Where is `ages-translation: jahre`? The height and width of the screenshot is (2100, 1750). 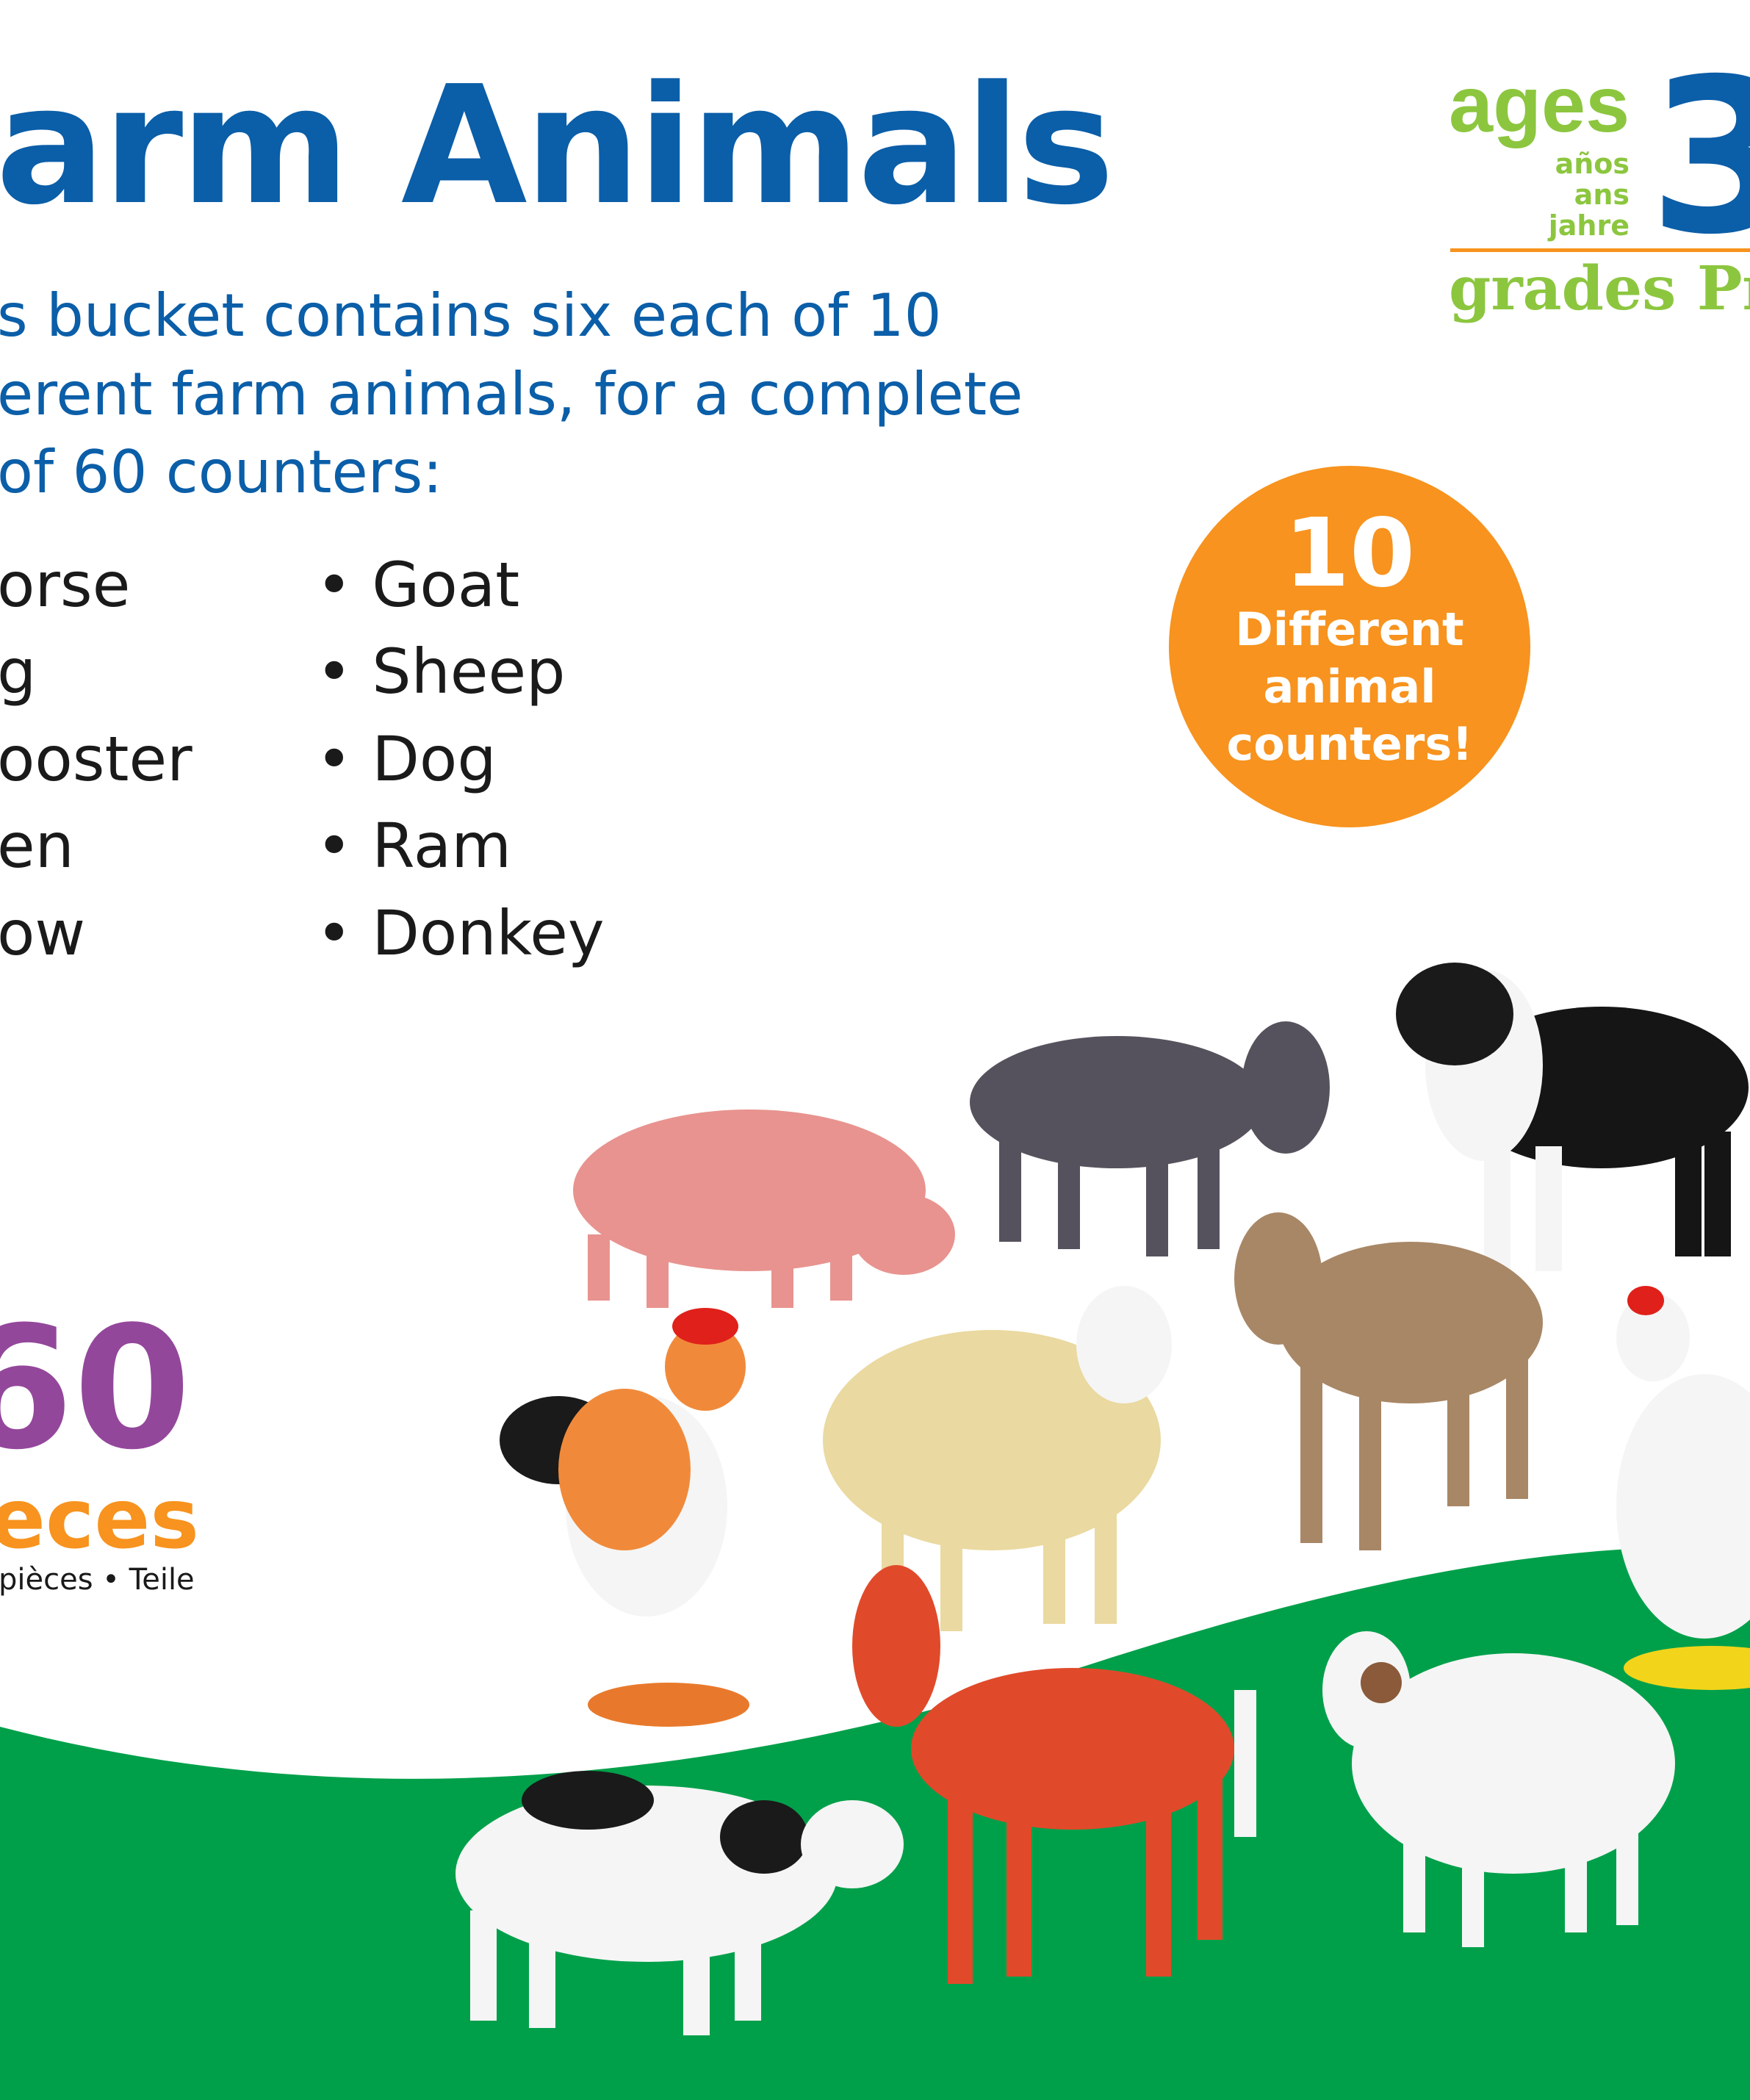 ages-translation: jahre is located at coordinates (1589, 225).